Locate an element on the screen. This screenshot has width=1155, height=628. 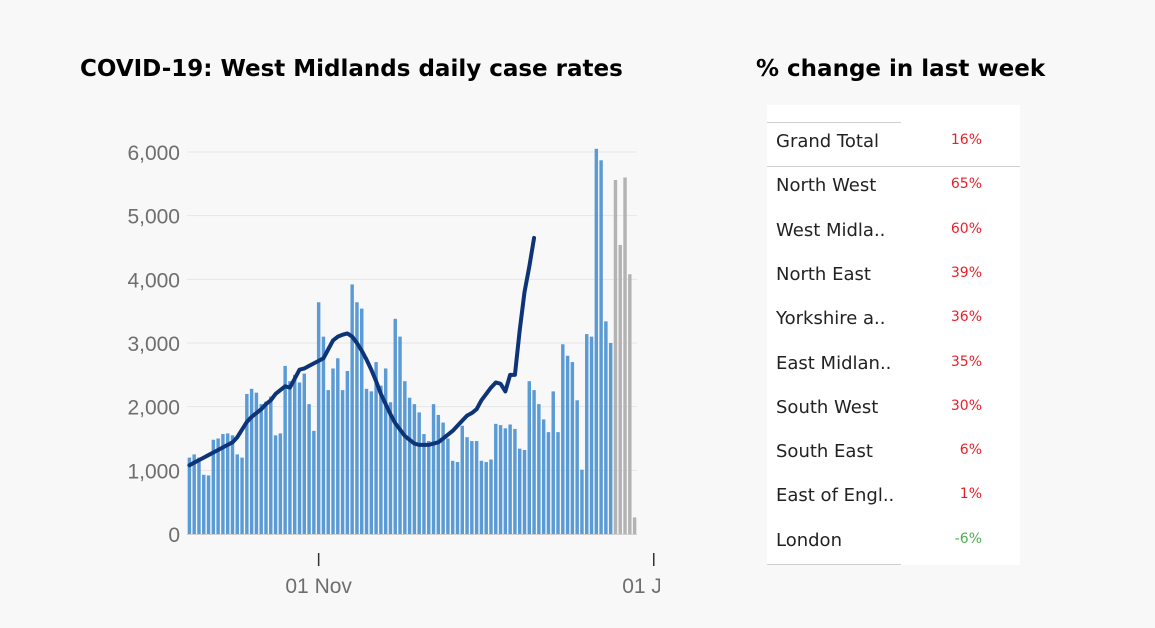
y-tick-label: 0 is located at coordinates (174, 535).